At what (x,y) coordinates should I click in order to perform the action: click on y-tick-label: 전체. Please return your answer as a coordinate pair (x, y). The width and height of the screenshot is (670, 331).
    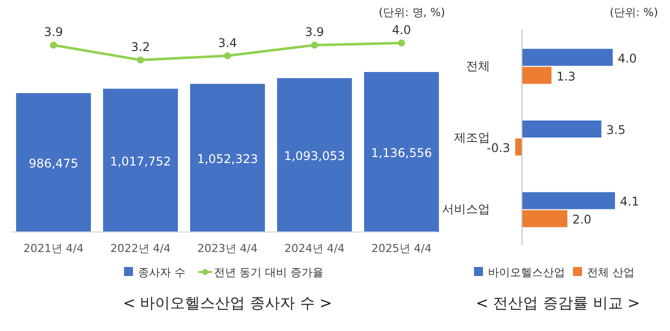
    Looking at the image, I should click on (478, 65).